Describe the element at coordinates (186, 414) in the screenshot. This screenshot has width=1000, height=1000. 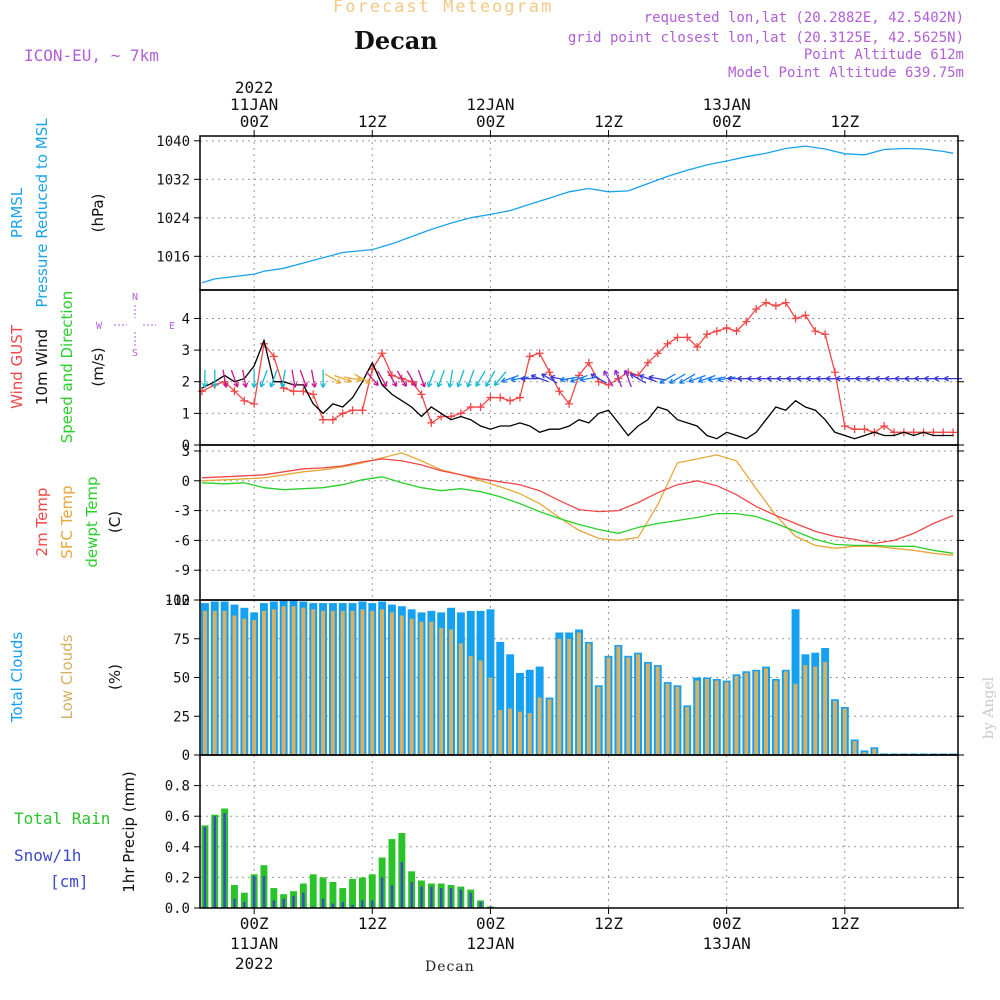
I see `y-tick-label: 1` at that location.